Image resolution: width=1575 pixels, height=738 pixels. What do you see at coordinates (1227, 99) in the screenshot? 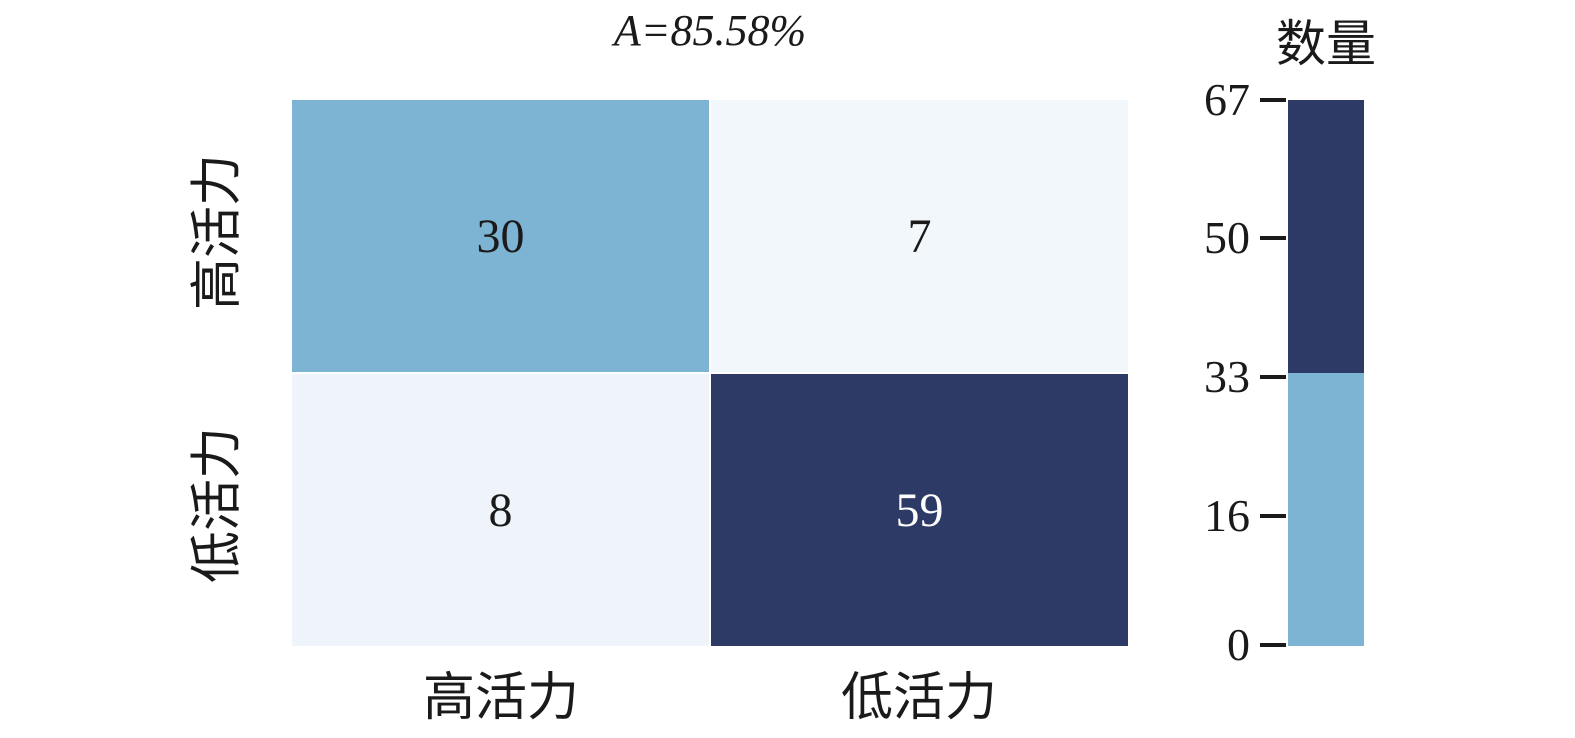
I see `colorbar-tick-label: 67` at bounding box center [1227, 99].